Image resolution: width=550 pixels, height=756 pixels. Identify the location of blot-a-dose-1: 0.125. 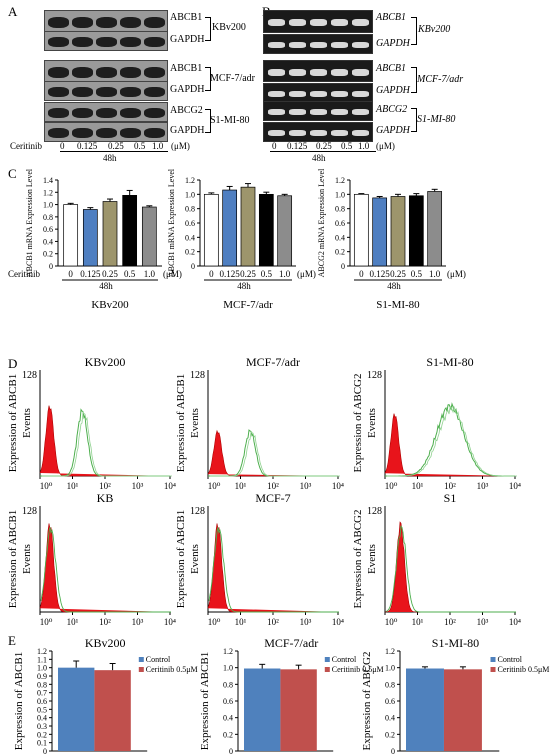
(87, 146).